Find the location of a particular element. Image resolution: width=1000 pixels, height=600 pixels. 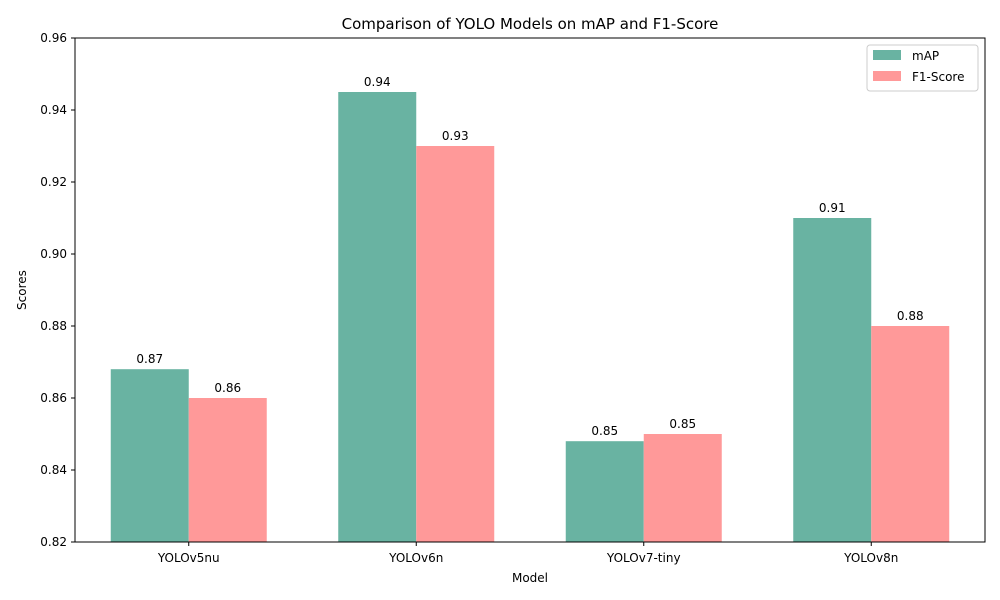

bar-map-yolov7-tiny is located at coordinates (604, 491).